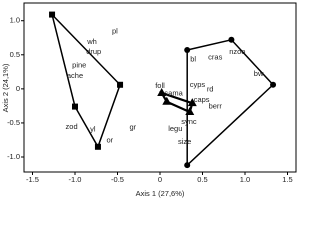 The height and width of the screenshot is (240, 320). What do you see at coordinates (132, 127) in the screenshot?
I see `variable-label: gr` at bounding box center [132, 127].